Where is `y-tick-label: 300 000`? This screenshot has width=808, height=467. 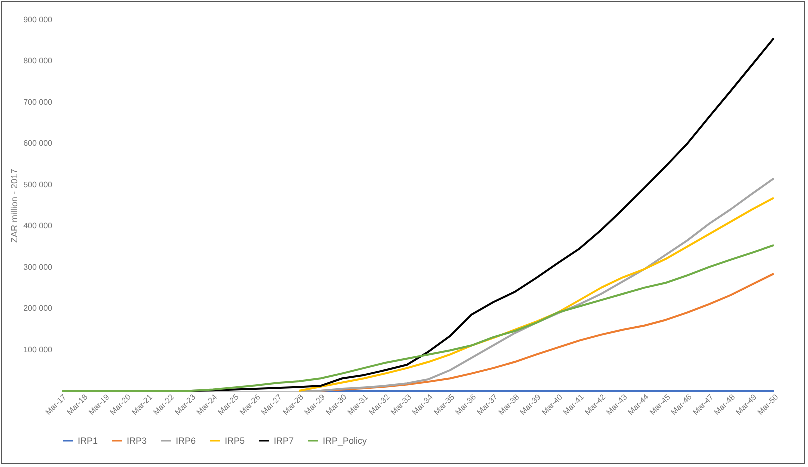 y-tick-label: 300 000 is located at coordinates (39, 267).